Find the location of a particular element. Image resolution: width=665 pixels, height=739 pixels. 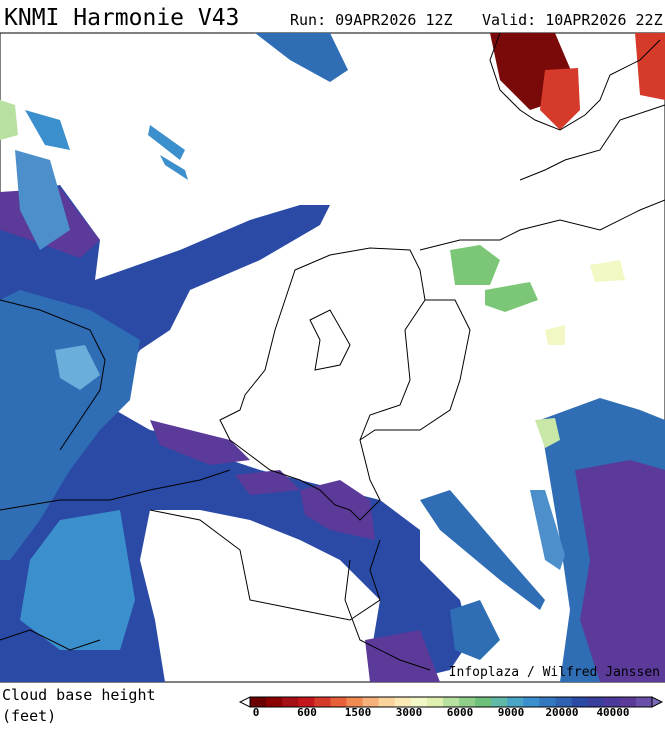

colorbar-outline is located at coordinates (451, 702).